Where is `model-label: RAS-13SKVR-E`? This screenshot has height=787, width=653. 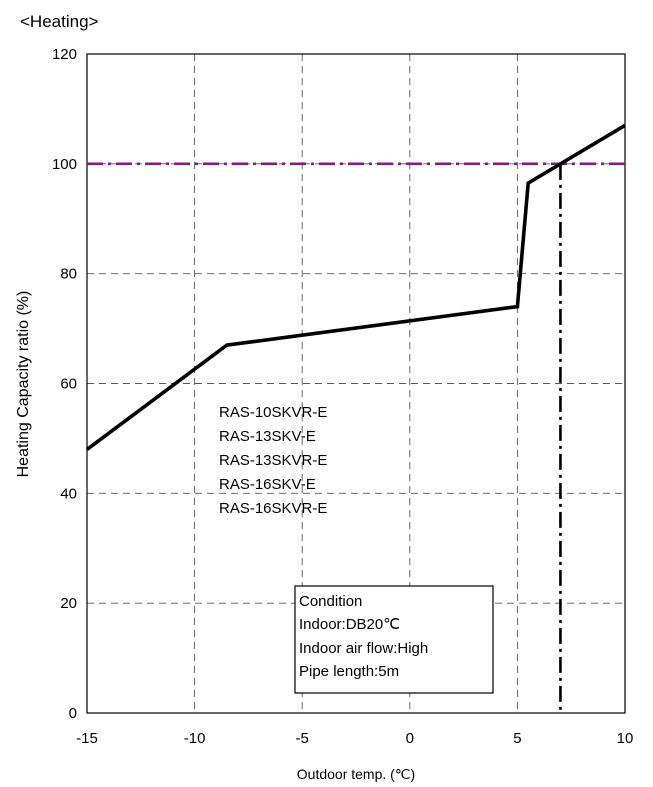
model-label: RAS-13SKVR-E is located at coordinates (273, 460).